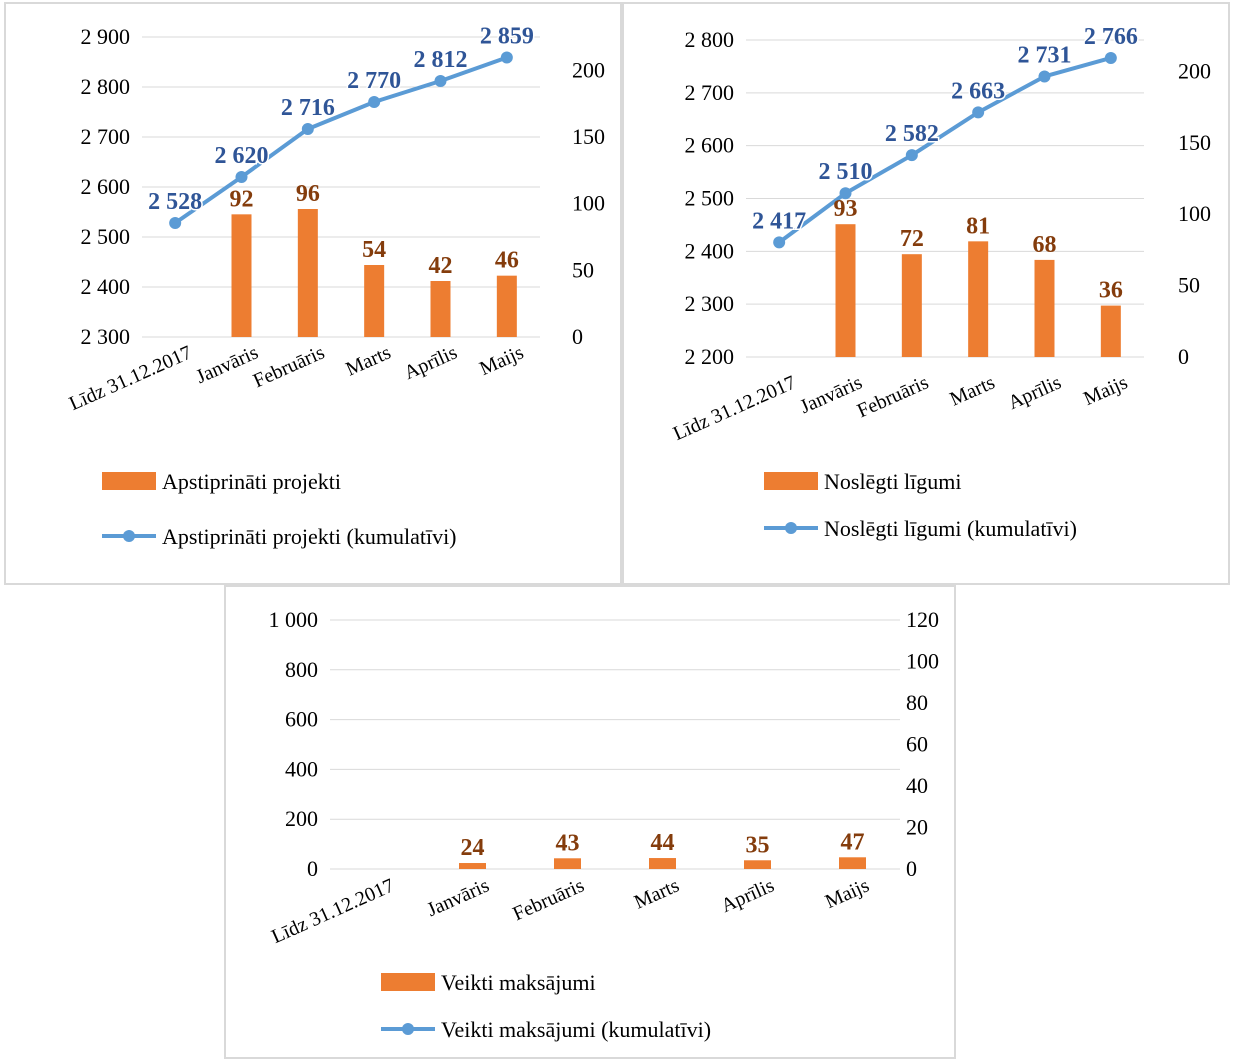 The image size is (1234, 1059). What do you see at coordinates (301, 719) in the screenshot?
I see `left-axis-tick-label: 600` at bounding box center [301, 719].